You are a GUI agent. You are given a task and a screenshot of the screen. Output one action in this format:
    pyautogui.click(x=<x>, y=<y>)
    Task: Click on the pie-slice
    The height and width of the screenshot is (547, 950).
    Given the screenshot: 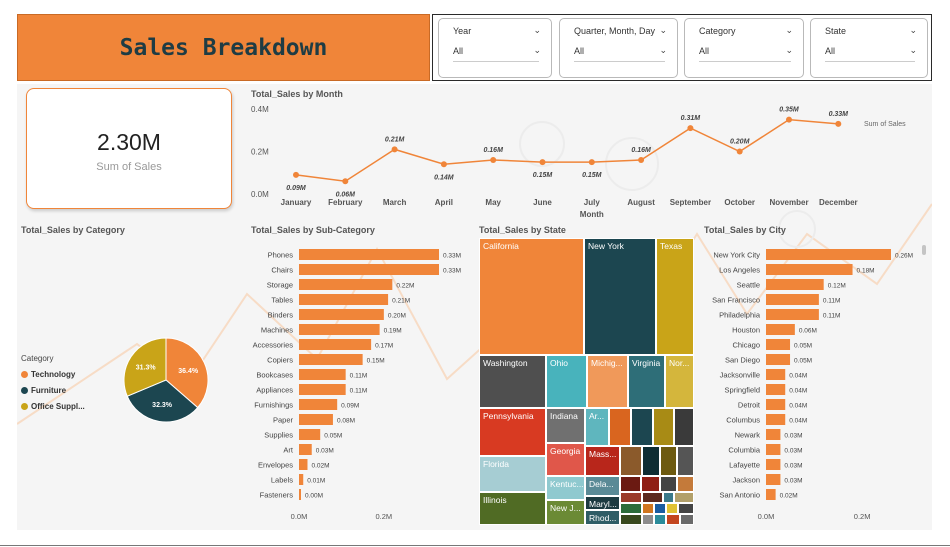 What is the action you would take?
    pyautogui.click(x=145, y=367)
    